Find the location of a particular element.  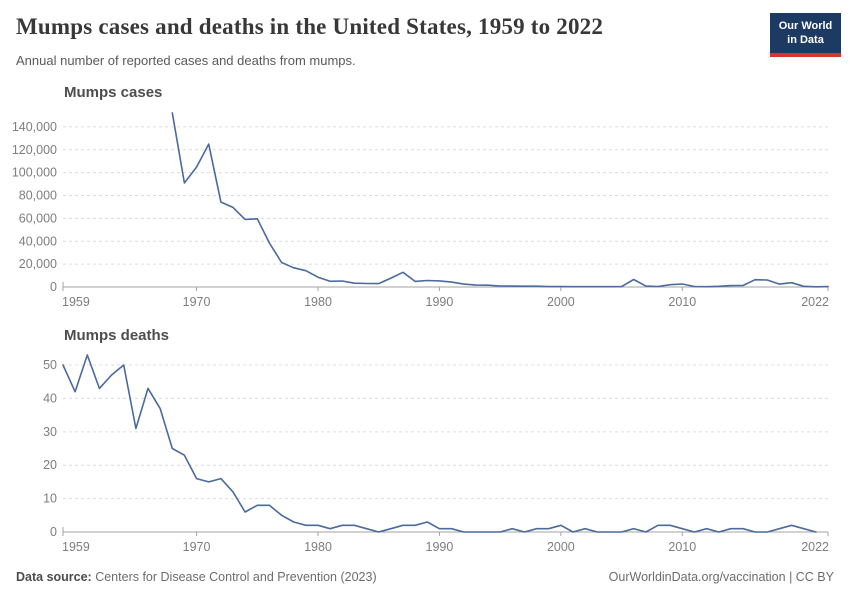

y-tick-label: 10 is located at coordinates (50, 499).